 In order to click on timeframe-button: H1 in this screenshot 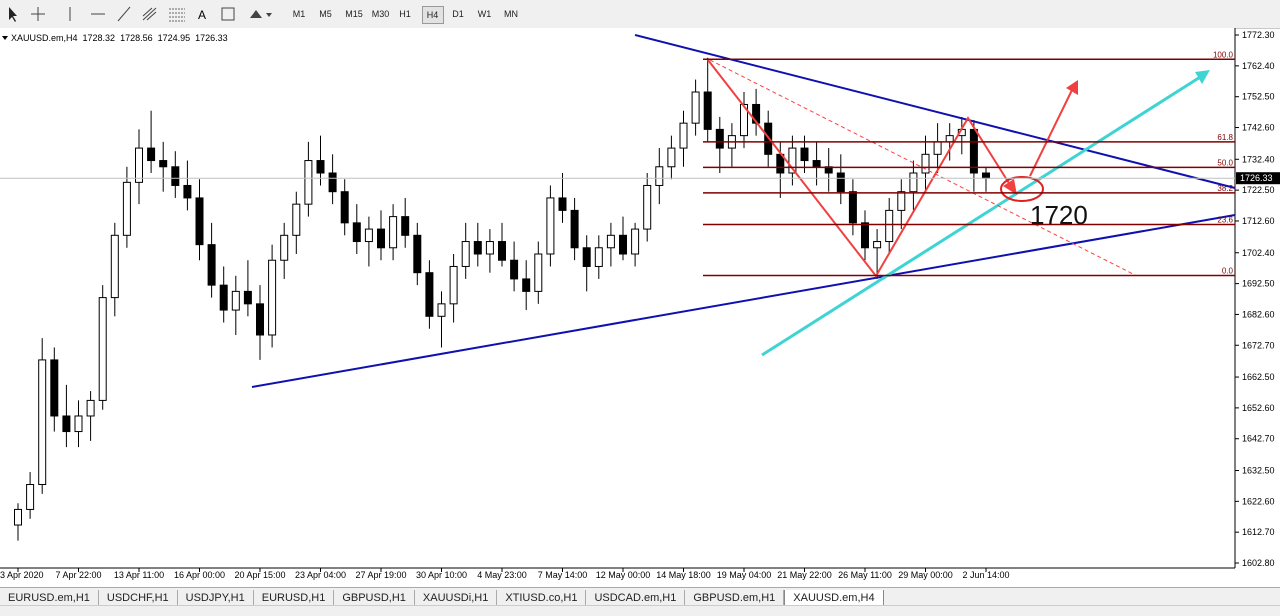, I will do `click(405, 14)`.